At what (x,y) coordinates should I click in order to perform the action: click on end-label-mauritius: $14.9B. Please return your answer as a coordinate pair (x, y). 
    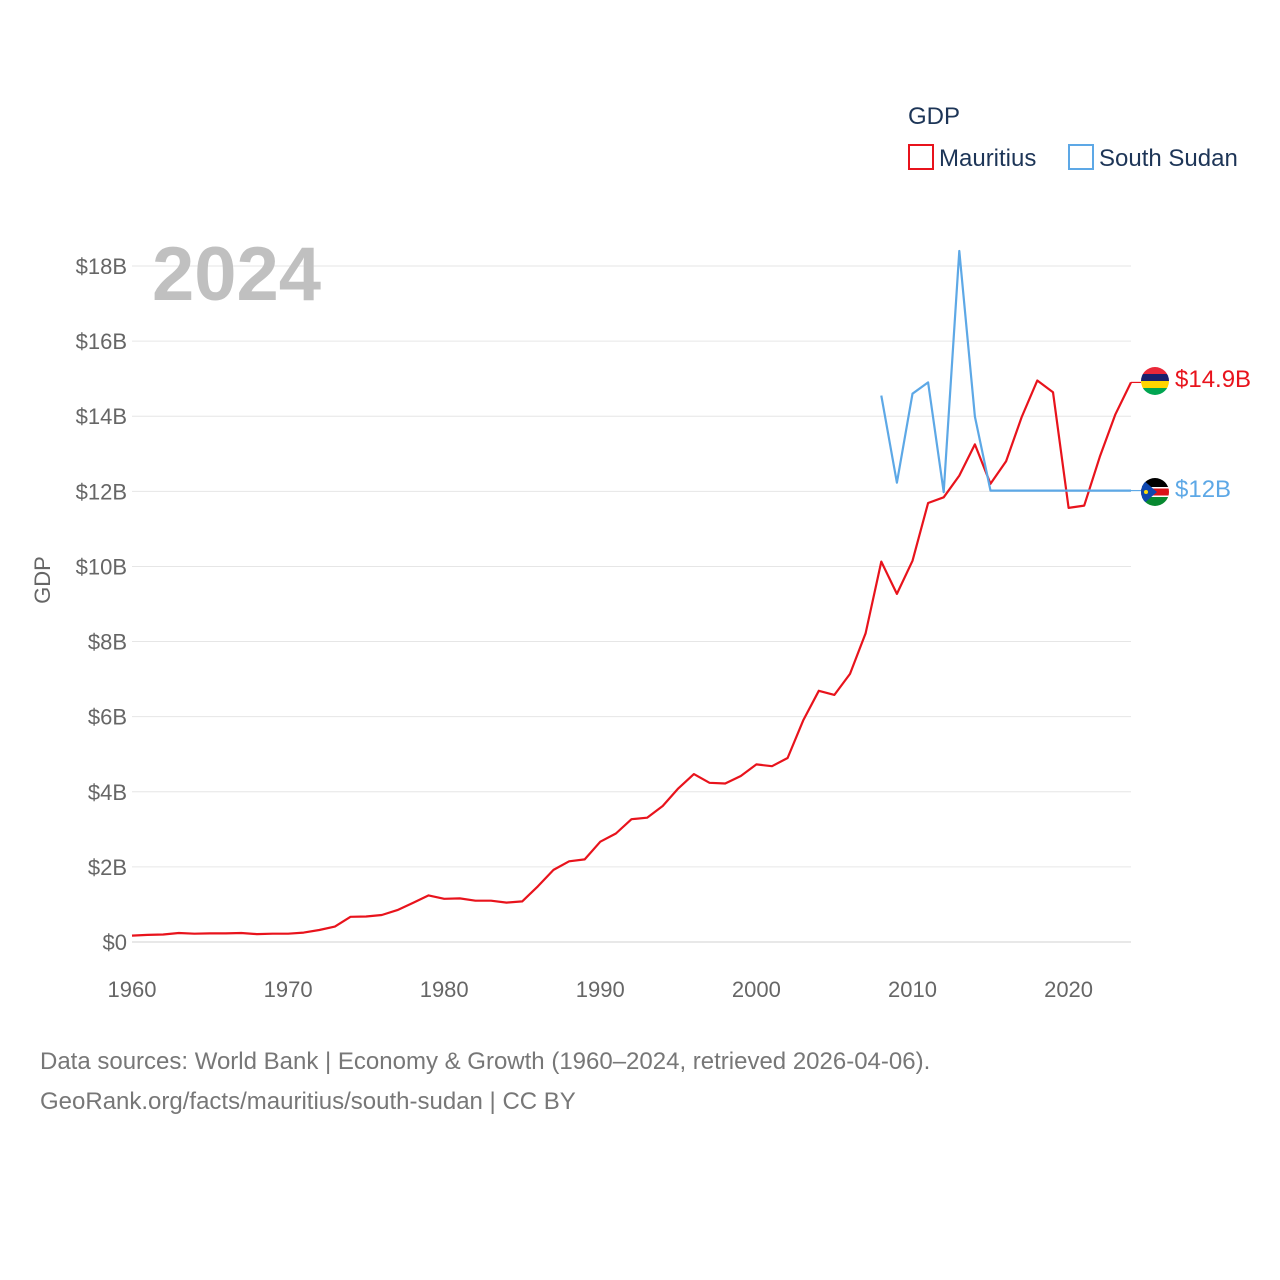
    Looking at the image, I should click on (1213, 379).